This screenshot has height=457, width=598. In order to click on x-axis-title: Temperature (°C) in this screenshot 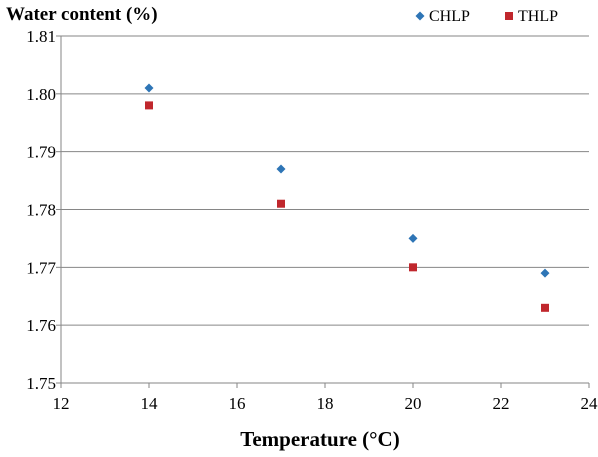, I will do `click(319, 439)`.